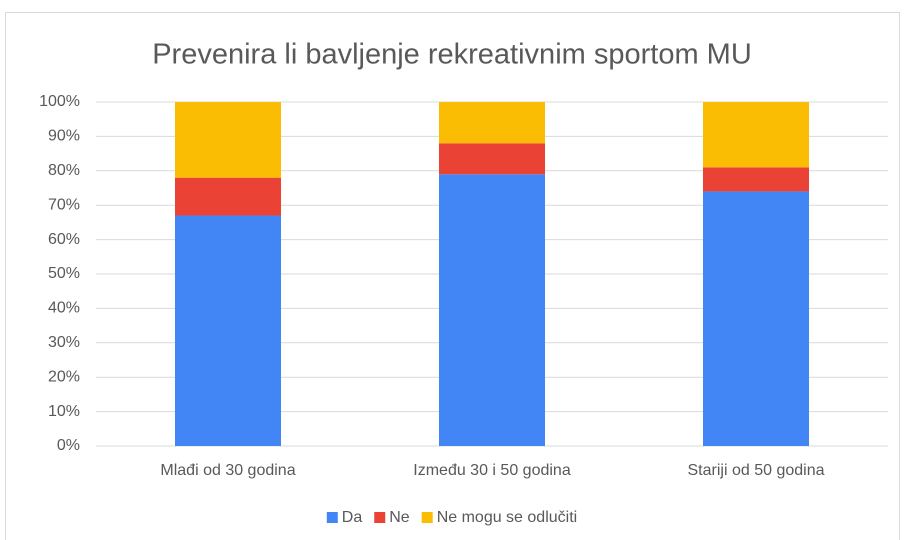 Image resolution: width=904 pixels, height=540 pixels. Describe the element at coordinates (64, 204) in the screenshot. I see `y-tick-label: 70%` at that location.